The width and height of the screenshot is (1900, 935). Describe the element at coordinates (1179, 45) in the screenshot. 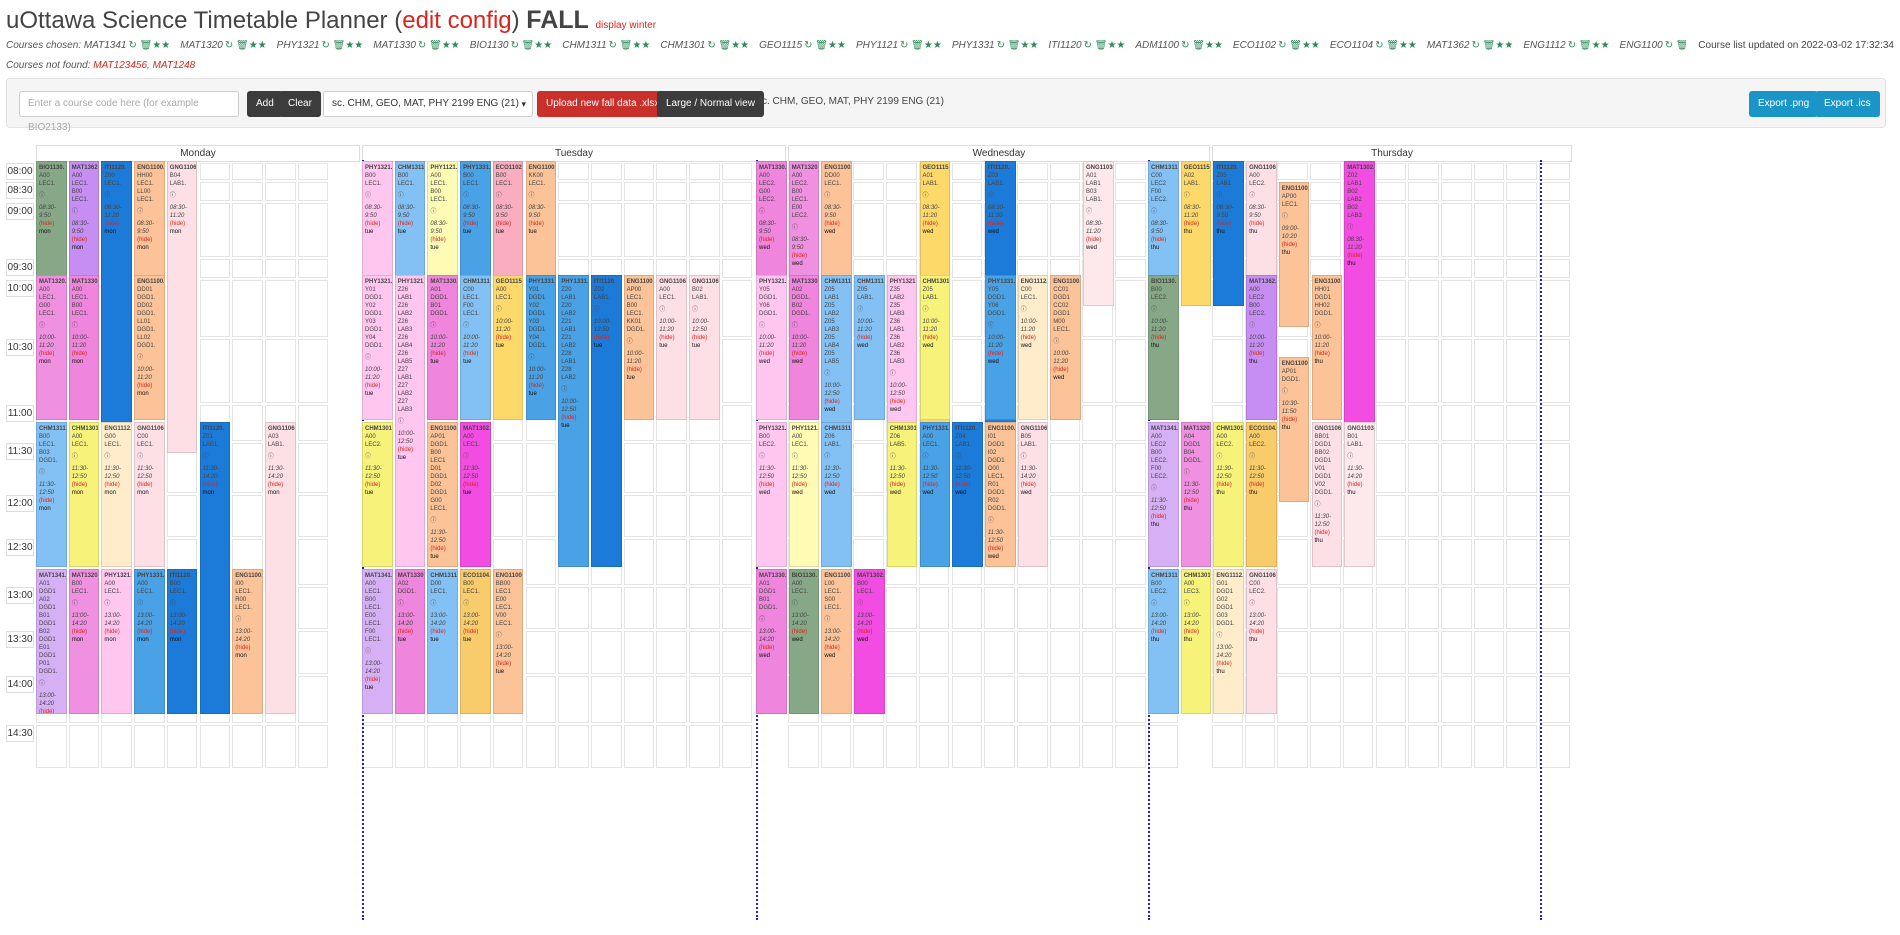

I see `chosen-course: ADM1100 ↻ 🗑★★` at that location.